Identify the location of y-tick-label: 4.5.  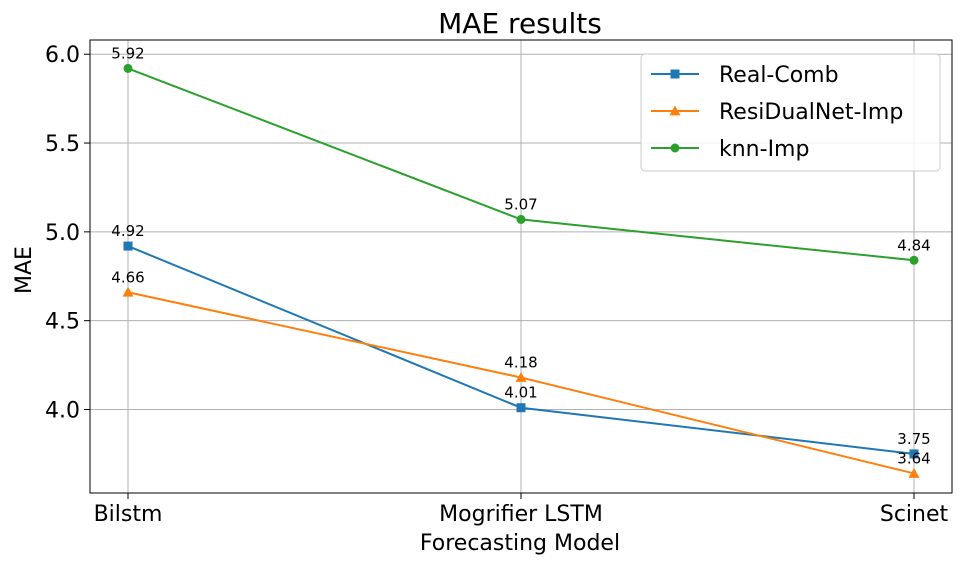
(62, 322).